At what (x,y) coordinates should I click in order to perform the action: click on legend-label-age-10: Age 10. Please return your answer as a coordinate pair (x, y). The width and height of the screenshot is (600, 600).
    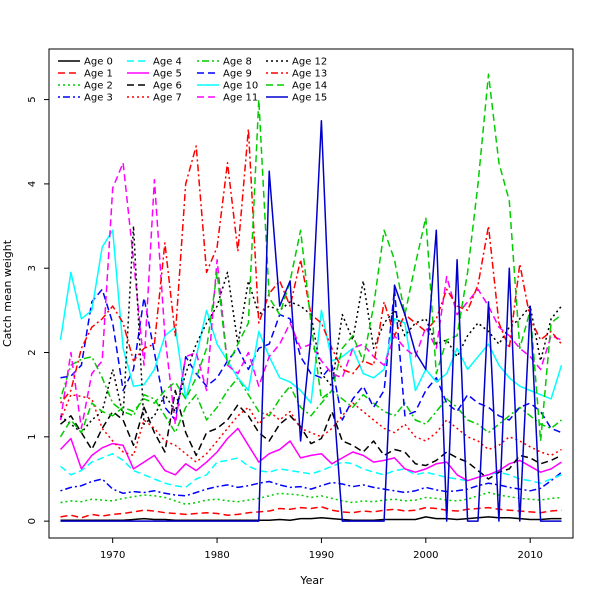
    Looking at the image, I should click on (240, 86).